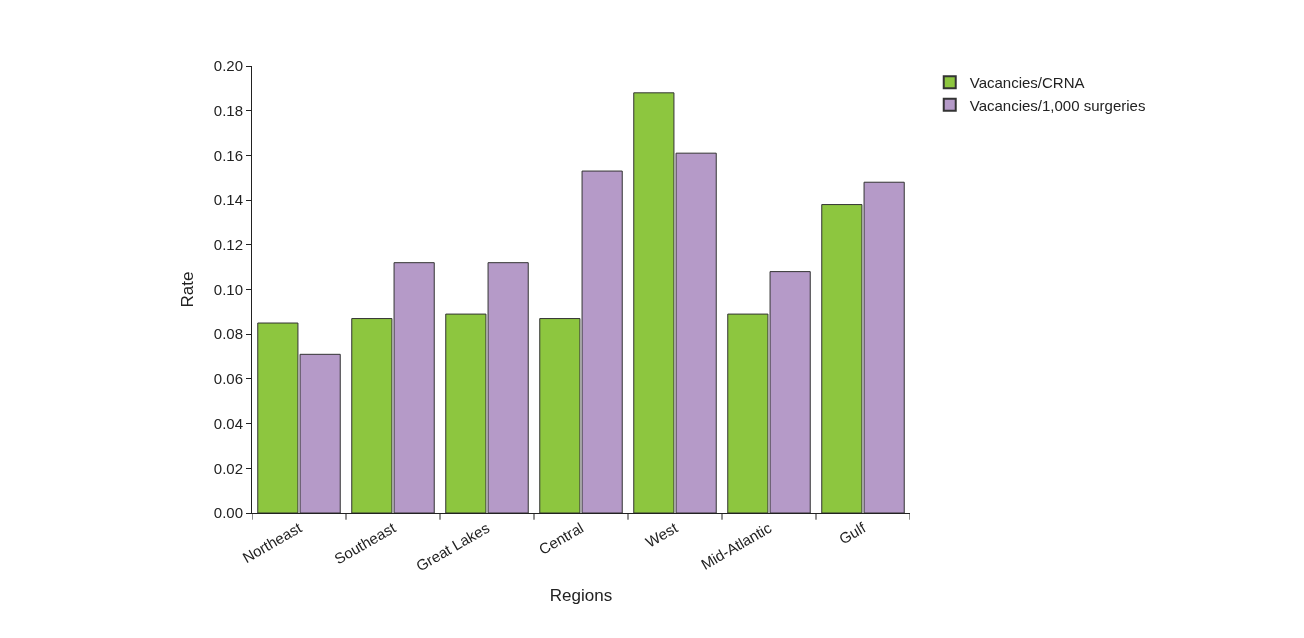 Image resolution: width=1304 pixels, height=638 pixels. I want to click on y-tick-label: 0.12, so click(228, 245).